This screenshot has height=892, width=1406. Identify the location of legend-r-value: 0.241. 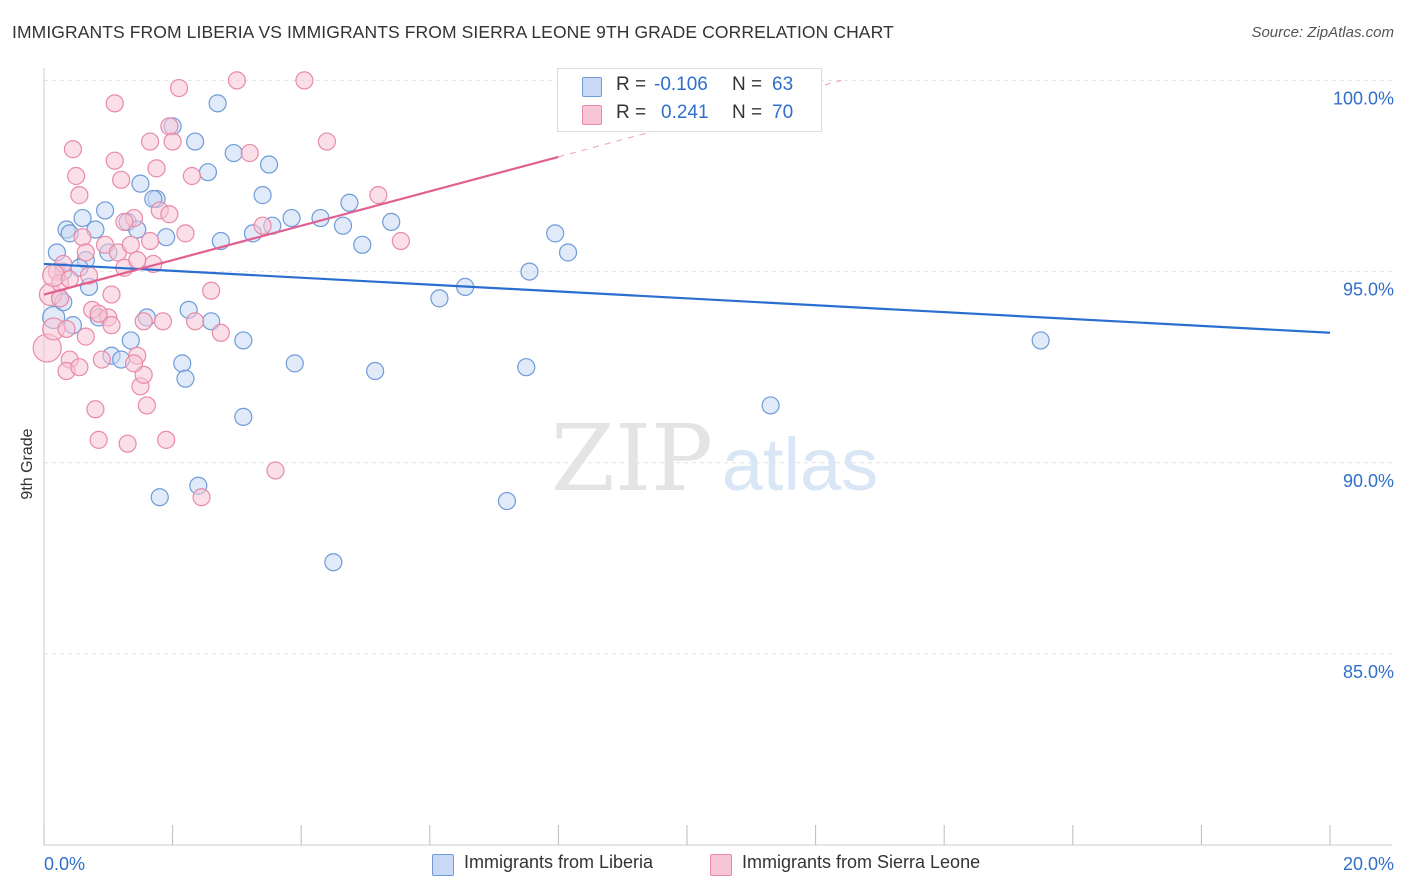
(685, 112).